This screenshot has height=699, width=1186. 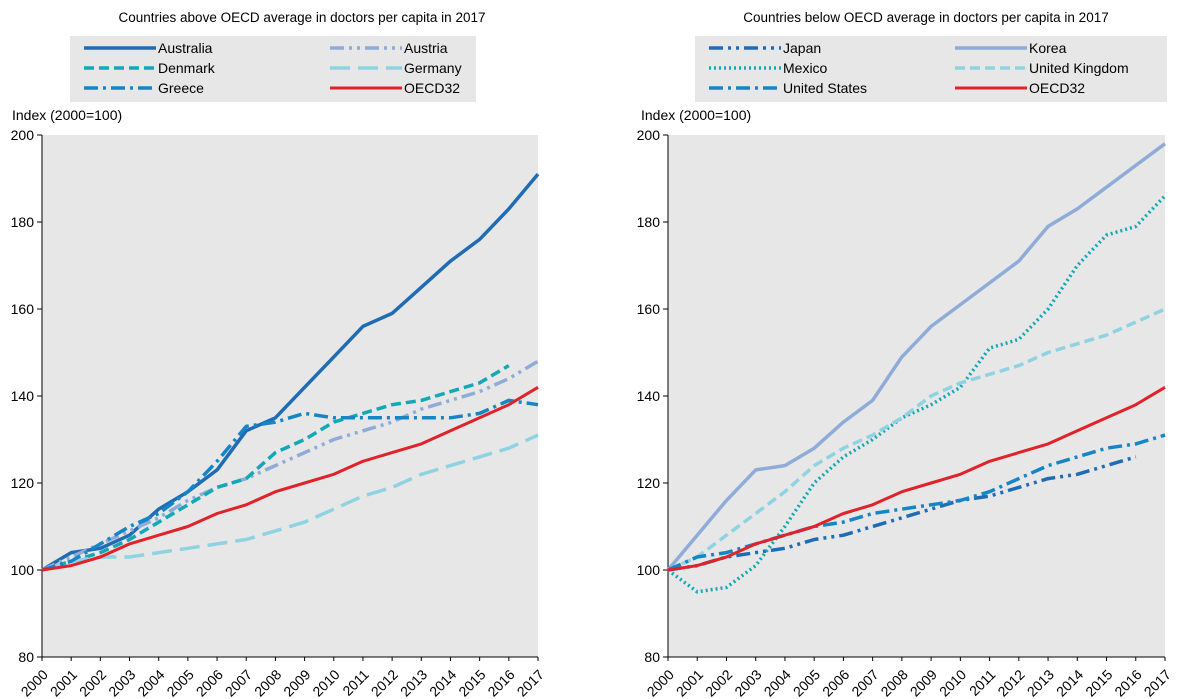 I want to click on legend-label: Germany, so click(x=433, y=68).